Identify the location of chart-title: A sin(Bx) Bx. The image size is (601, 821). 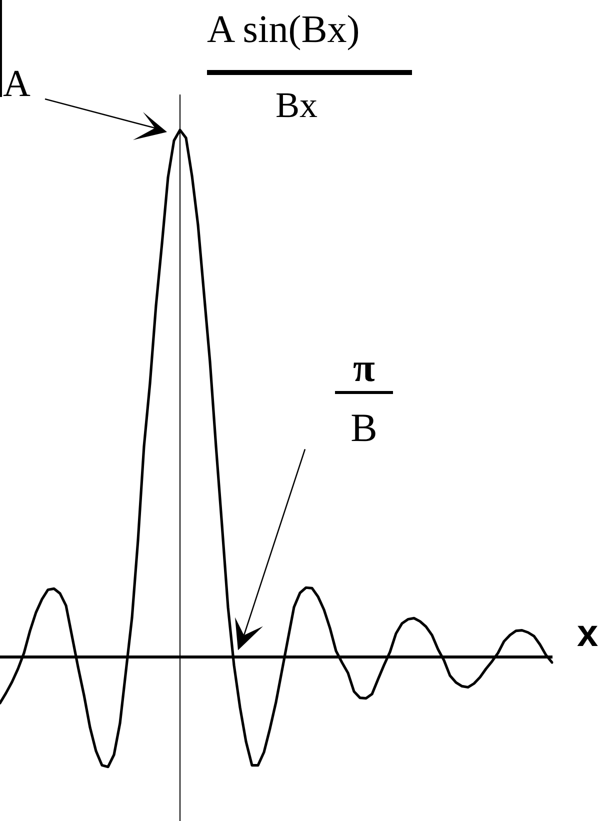
(284, 66).